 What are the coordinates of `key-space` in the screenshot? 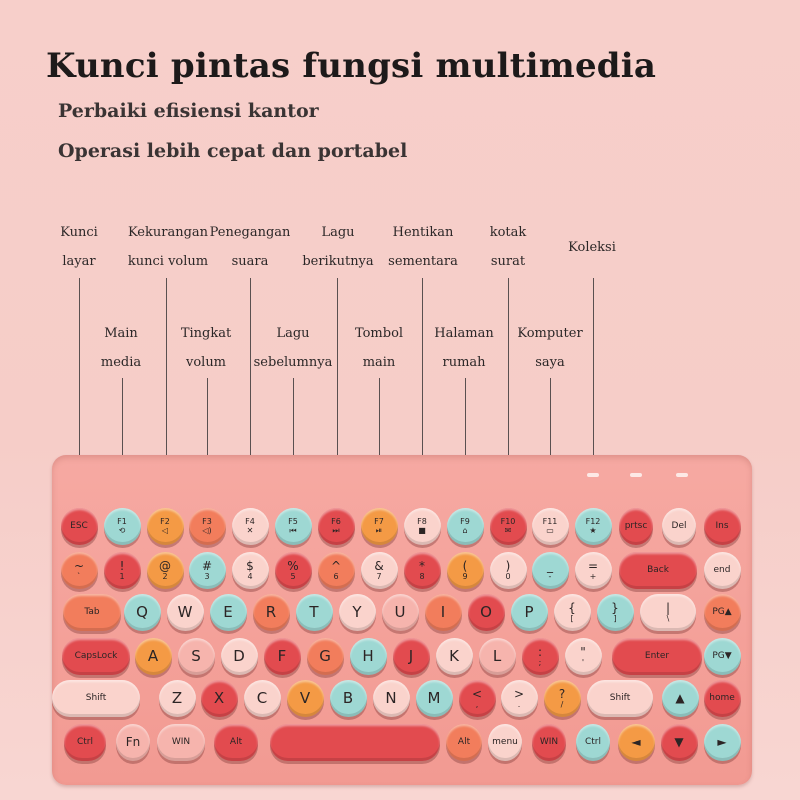 It's located at (355, 742).